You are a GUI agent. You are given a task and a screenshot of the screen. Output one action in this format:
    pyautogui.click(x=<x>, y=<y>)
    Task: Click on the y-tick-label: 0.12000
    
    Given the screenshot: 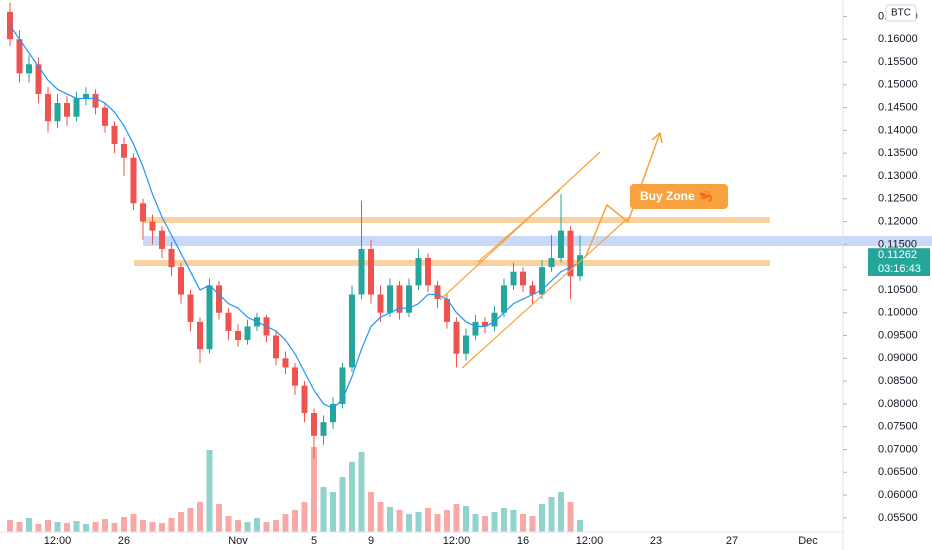 What is the action you would take?
    pyautogui.click(x=898, y=221)
    